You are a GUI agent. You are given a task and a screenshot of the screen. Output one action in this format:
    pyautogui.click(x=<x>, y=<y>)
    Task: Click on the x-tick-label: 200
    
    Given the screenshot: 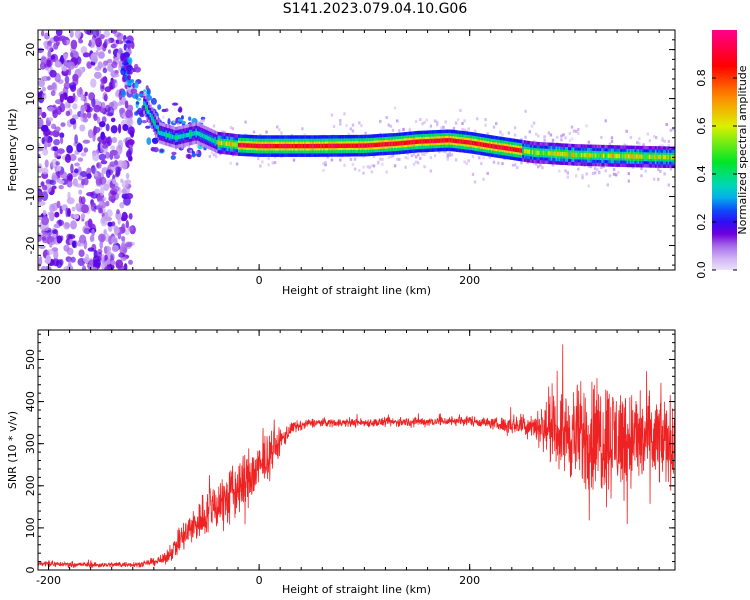 What is the action you would take?
    pyautogui.click(x=469, y=280)
    